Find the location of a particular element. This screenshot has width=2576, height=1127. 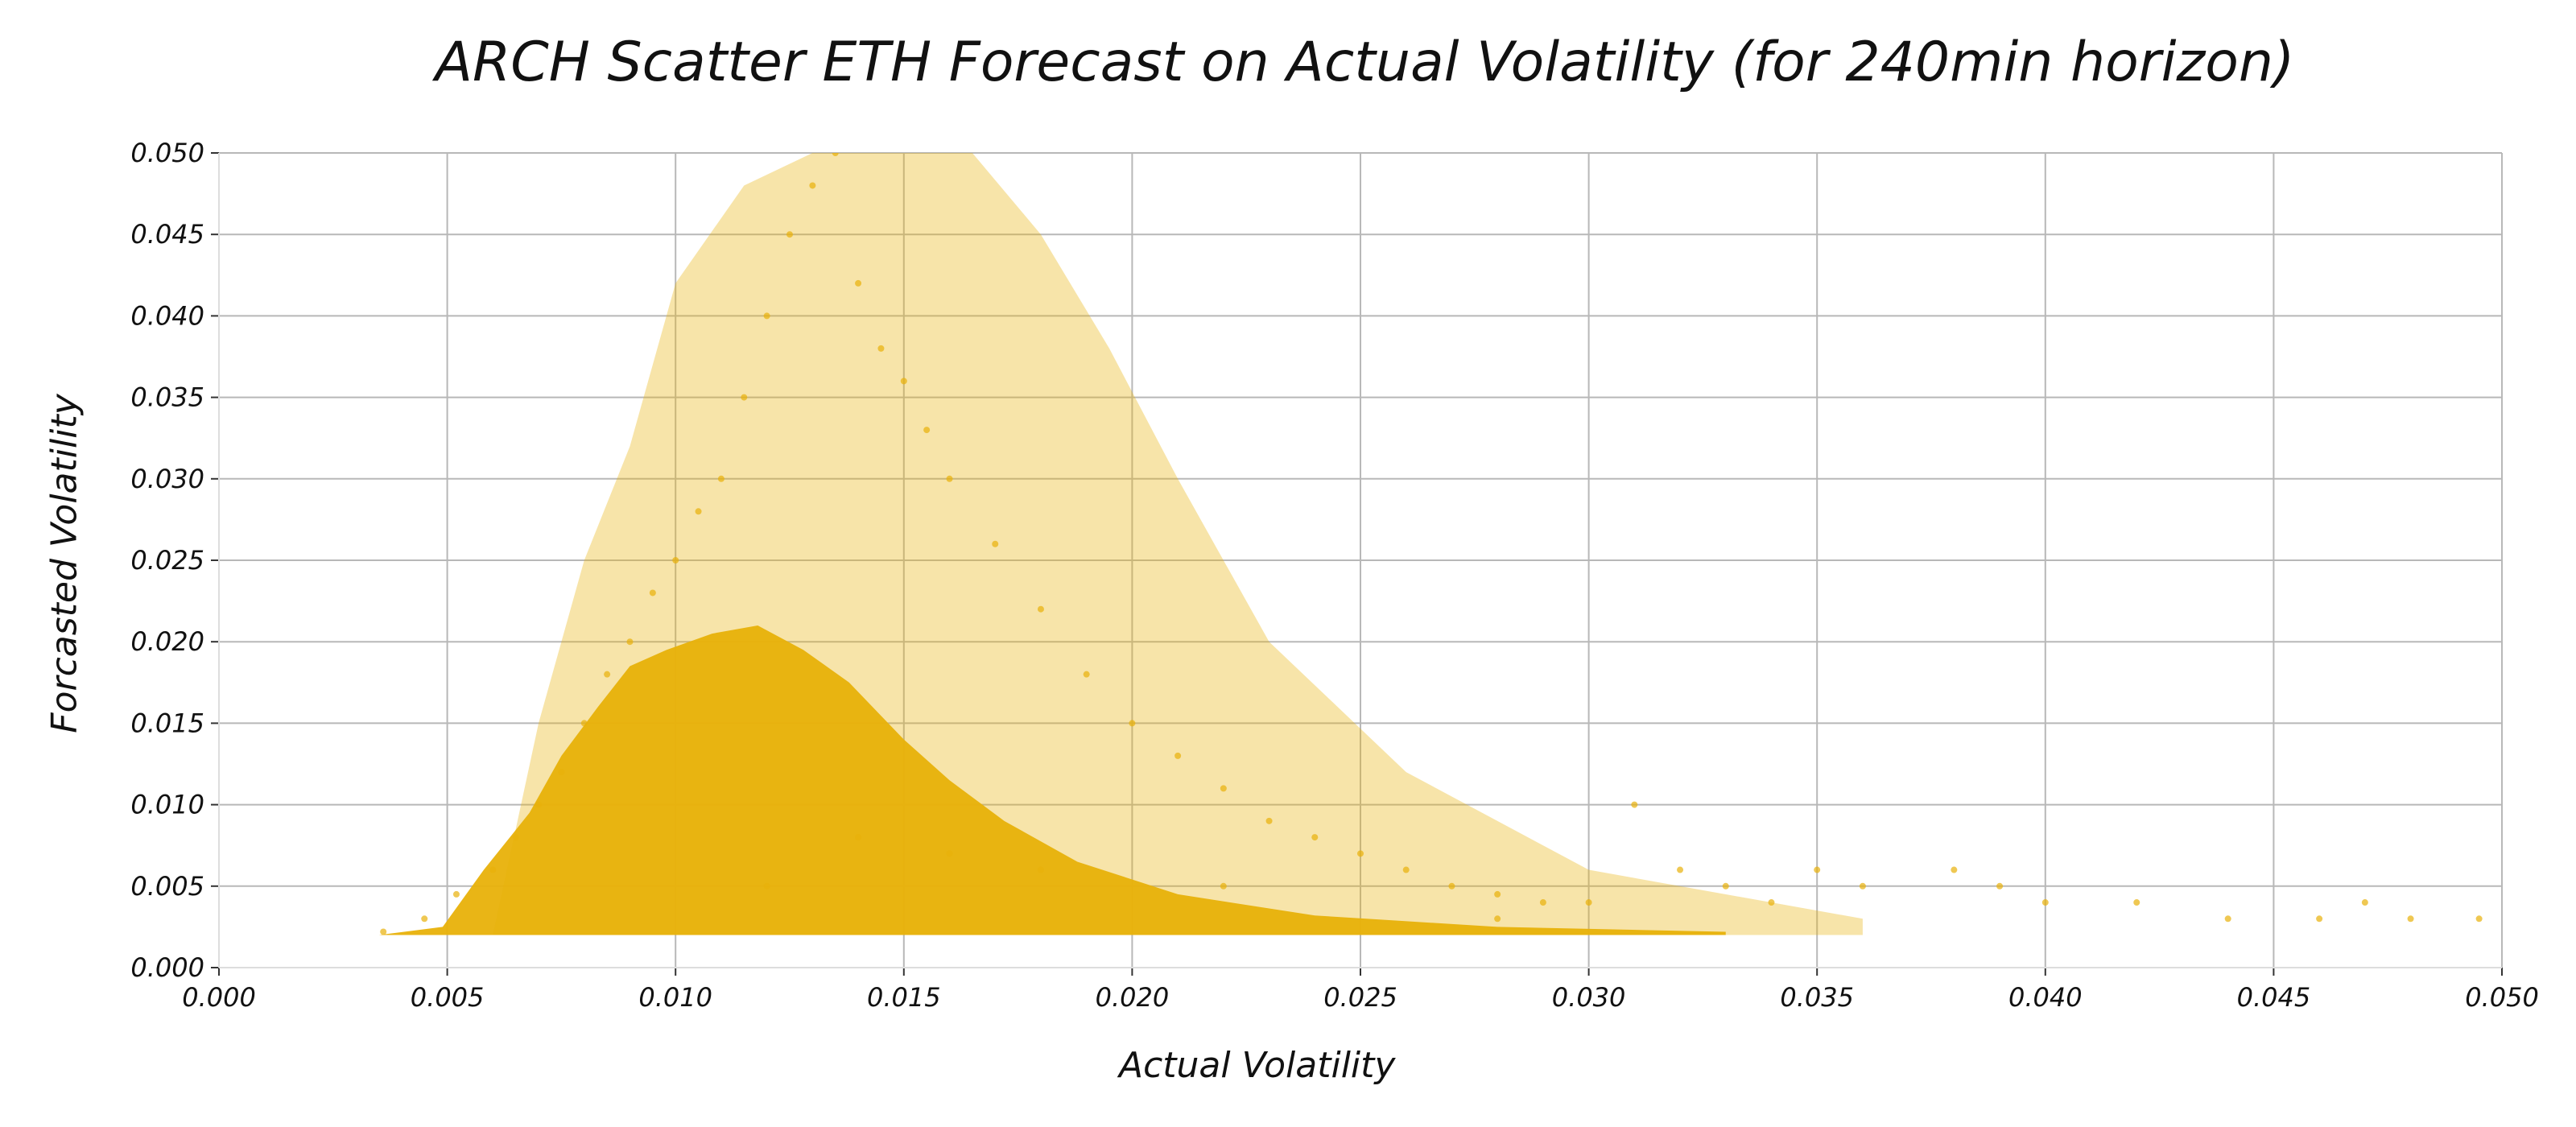

x-axis-label: Actual Volatility is located at coordinates (1257, 1065).